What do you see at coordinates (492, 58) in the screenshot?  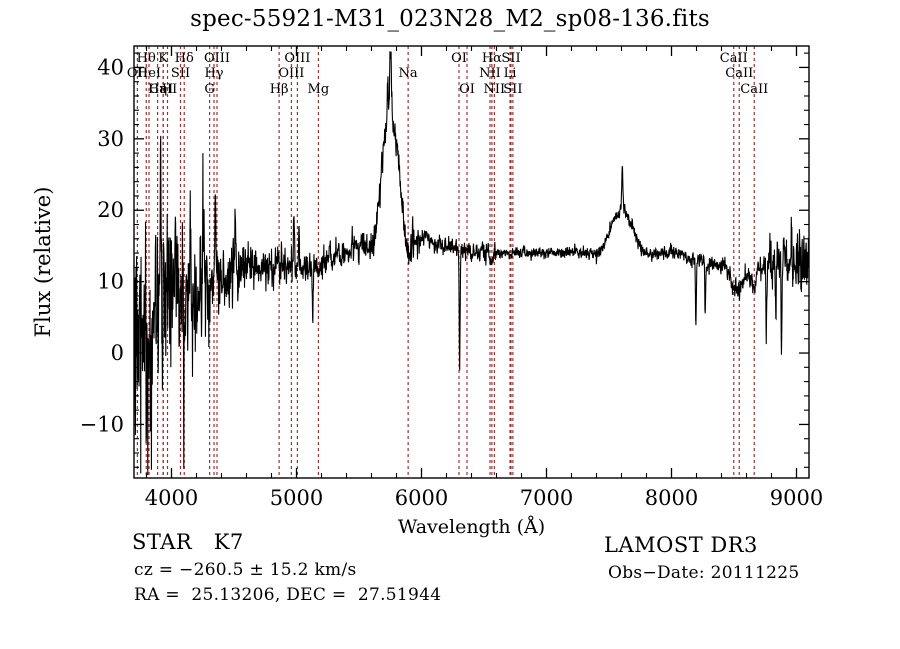 I see `spectral-line-label: Hα` at bounding box center [492, 58].